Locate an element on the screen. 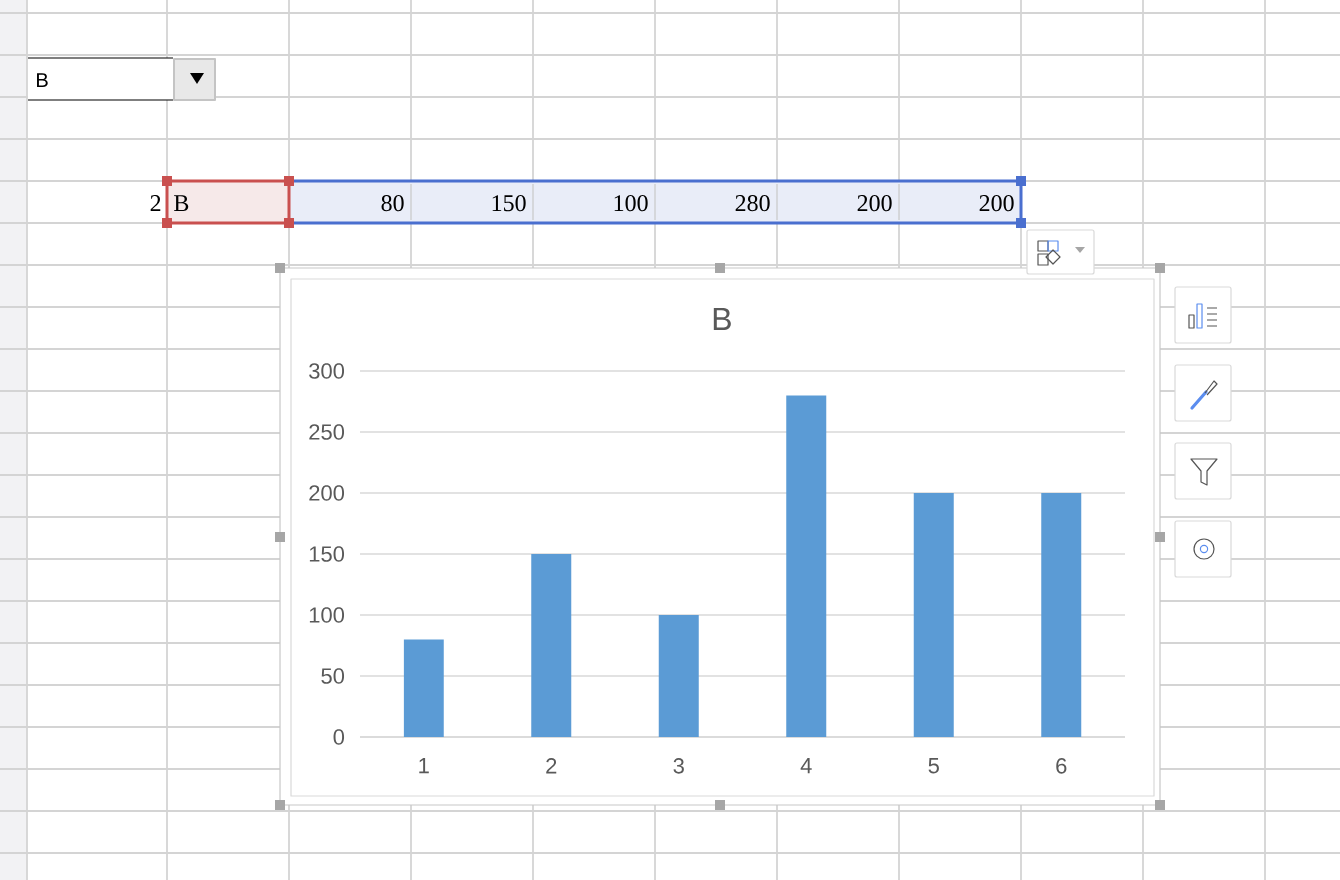  y-tick-label: 50 is located at coordinates (333, 676).